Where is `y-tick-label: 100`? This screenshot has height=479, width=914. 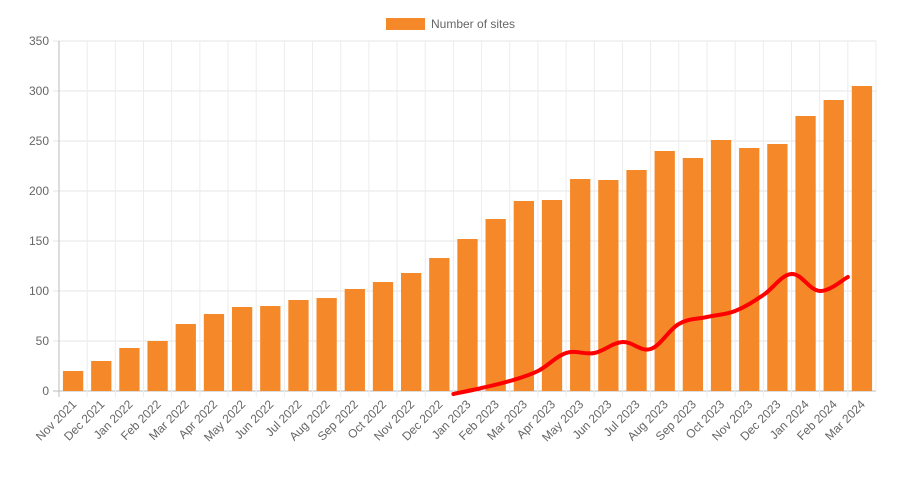 y-tick-label: 100 is located at coordinates (39, 291).